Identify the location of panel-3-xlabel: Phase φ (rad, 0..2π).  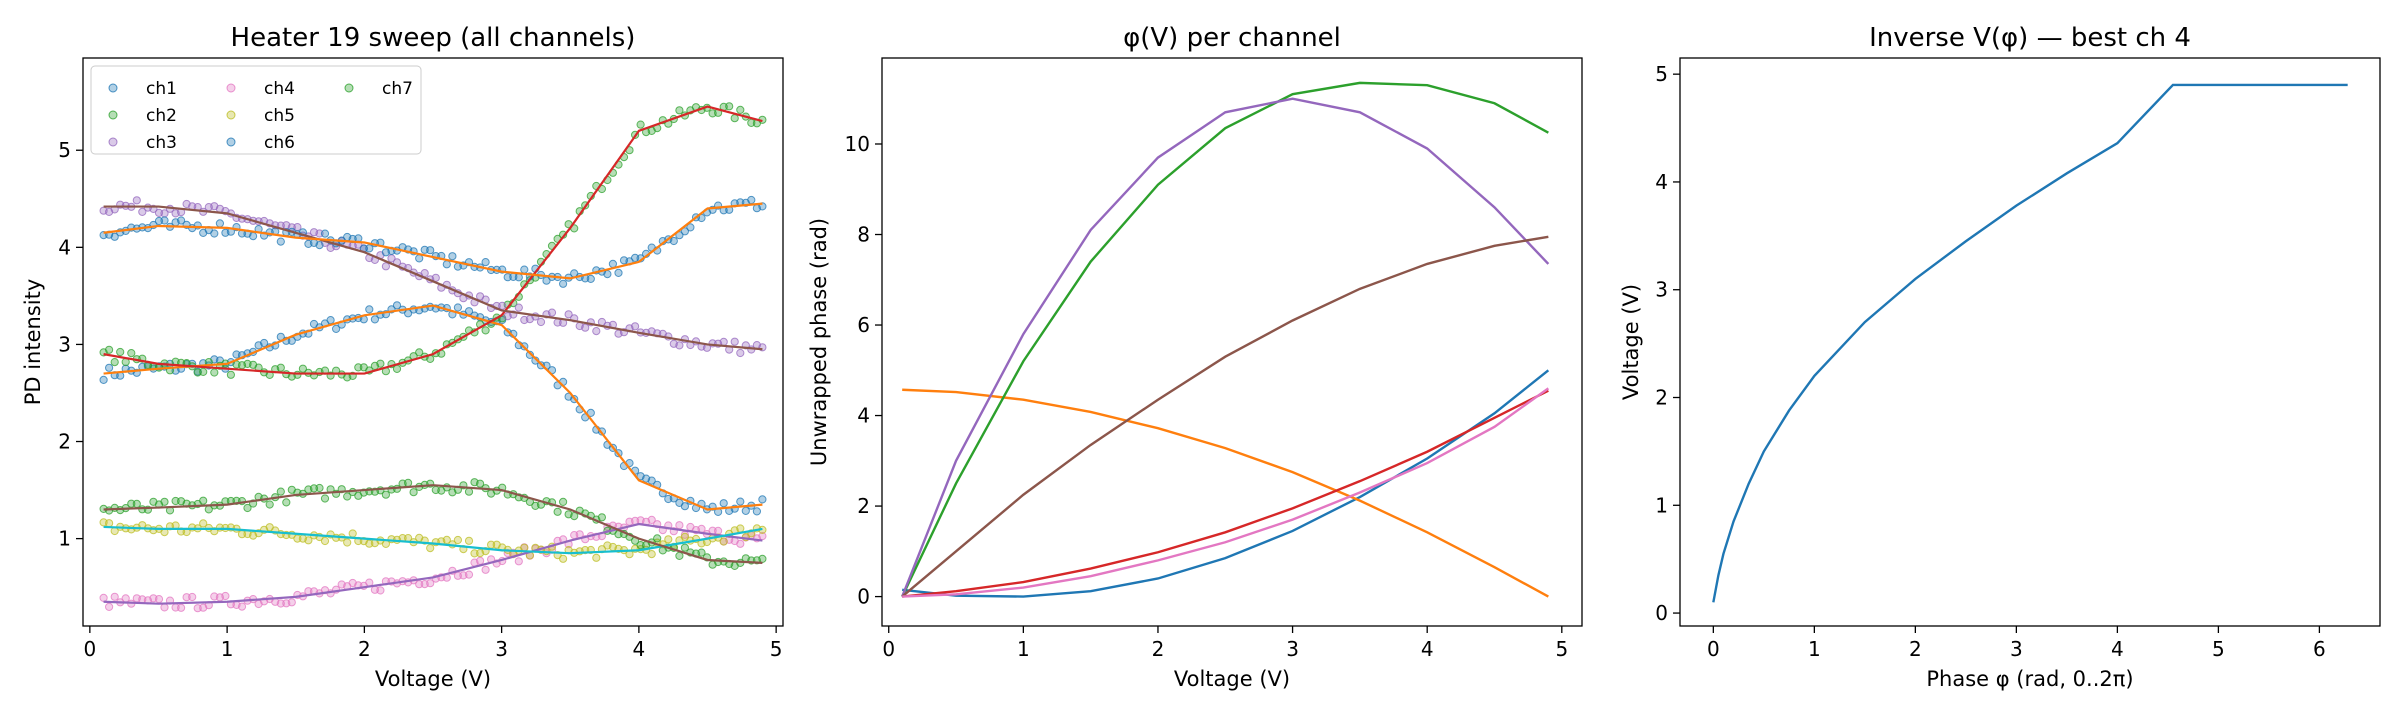
(2029, 679).